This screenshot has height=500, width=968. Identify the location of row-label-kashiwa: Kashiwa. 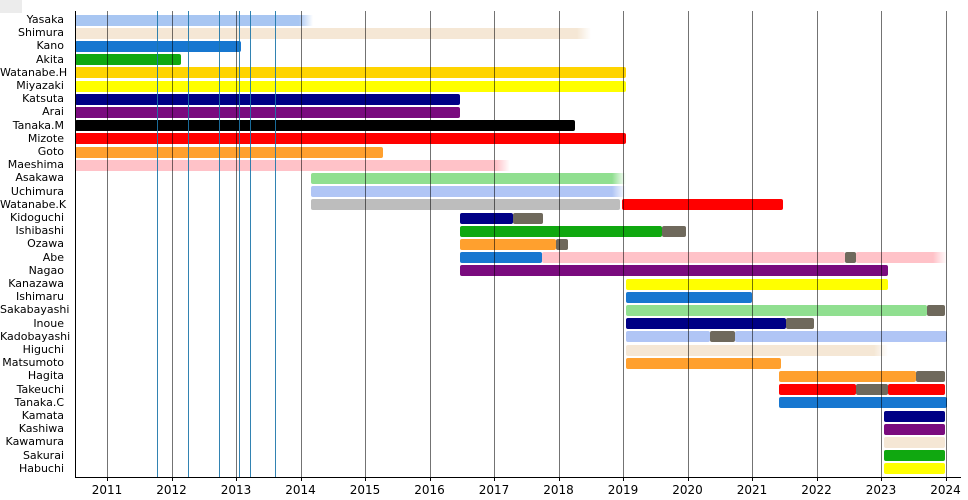
(41, 429).